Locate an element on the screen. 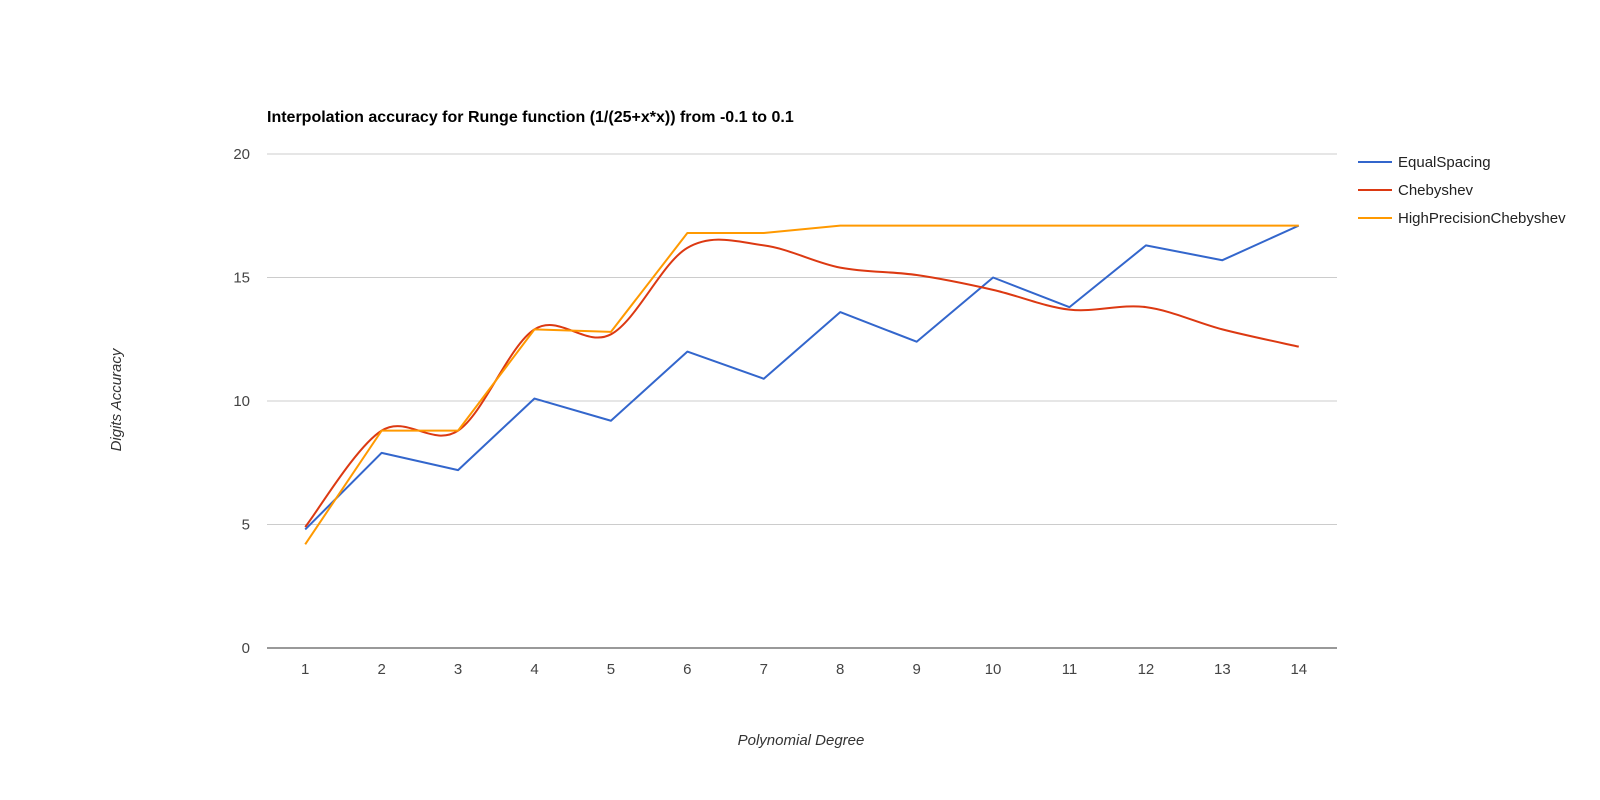  legend-label: Chebyshev is located at coordinates (1436, 190).